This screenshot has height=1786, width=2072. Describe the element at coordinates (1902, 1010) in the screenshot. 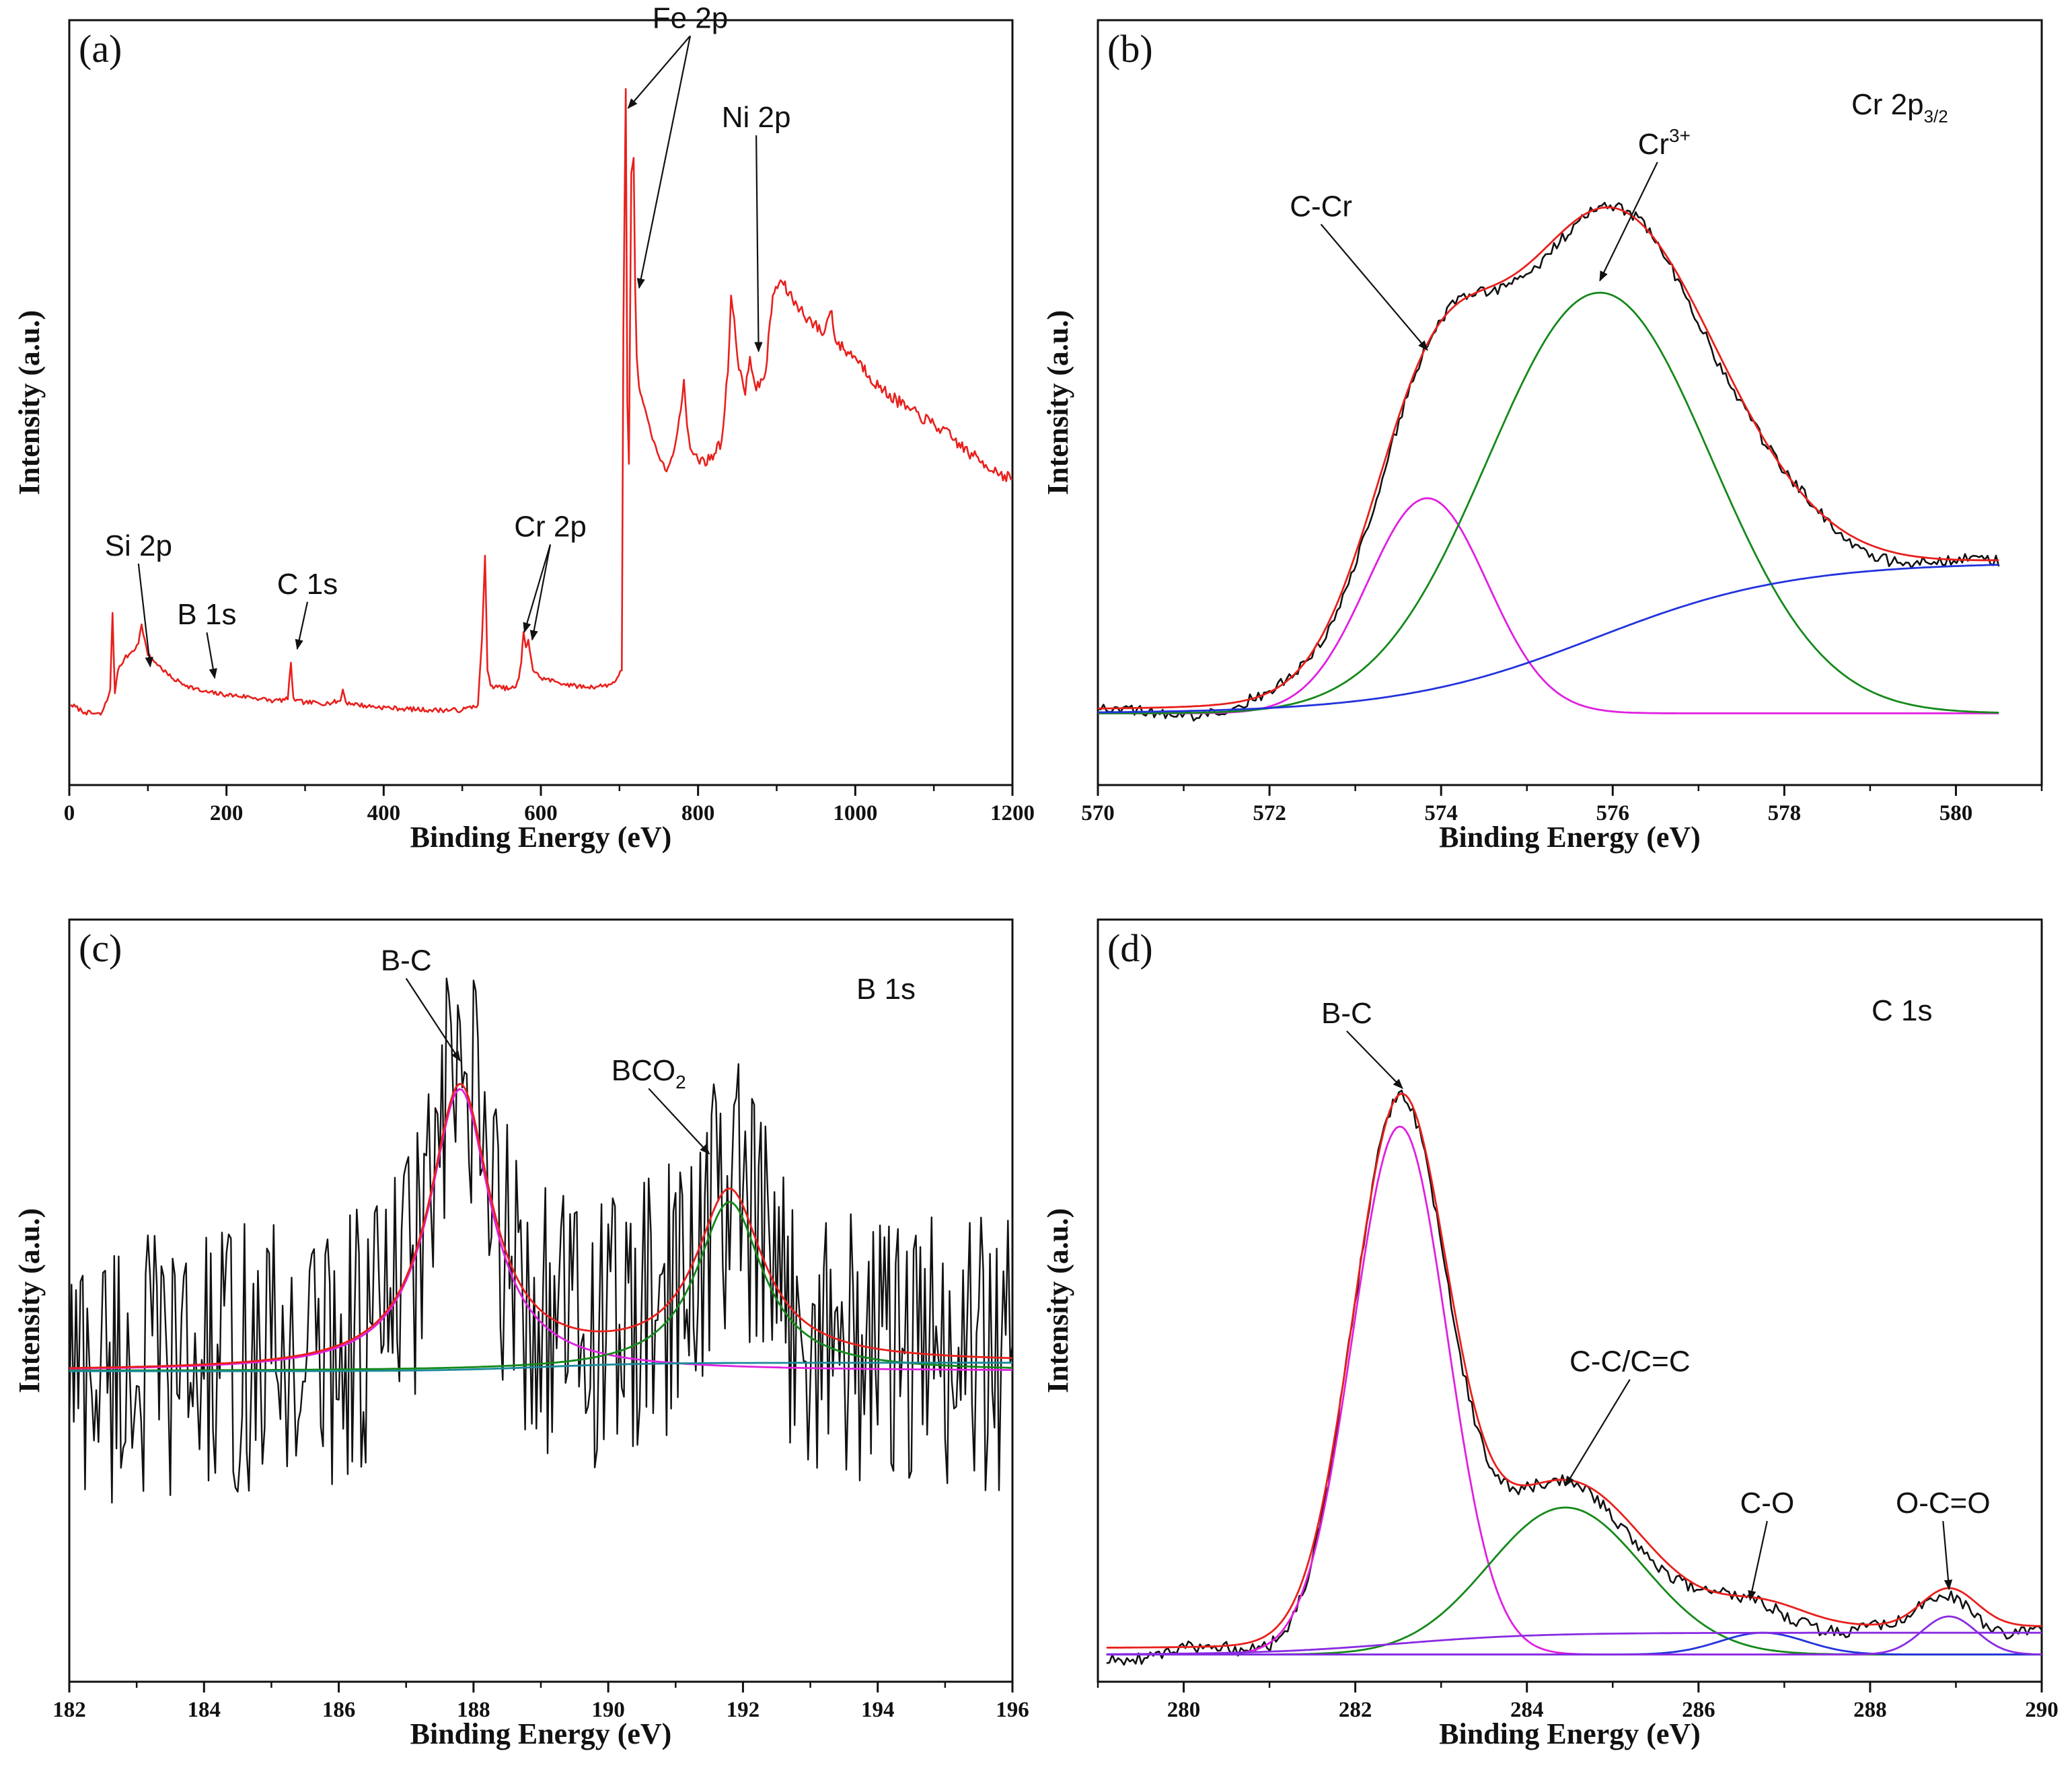

I see `panel-title: C 1s` at that location.